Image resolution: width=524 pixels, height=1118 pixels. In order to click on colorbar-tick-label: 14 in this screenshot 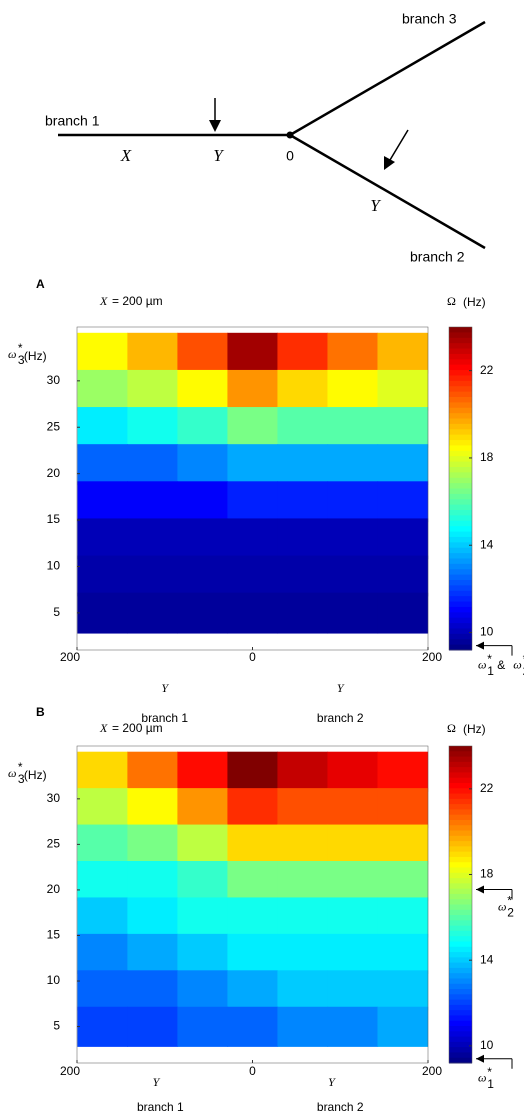, I will do `click(487, 959)`.